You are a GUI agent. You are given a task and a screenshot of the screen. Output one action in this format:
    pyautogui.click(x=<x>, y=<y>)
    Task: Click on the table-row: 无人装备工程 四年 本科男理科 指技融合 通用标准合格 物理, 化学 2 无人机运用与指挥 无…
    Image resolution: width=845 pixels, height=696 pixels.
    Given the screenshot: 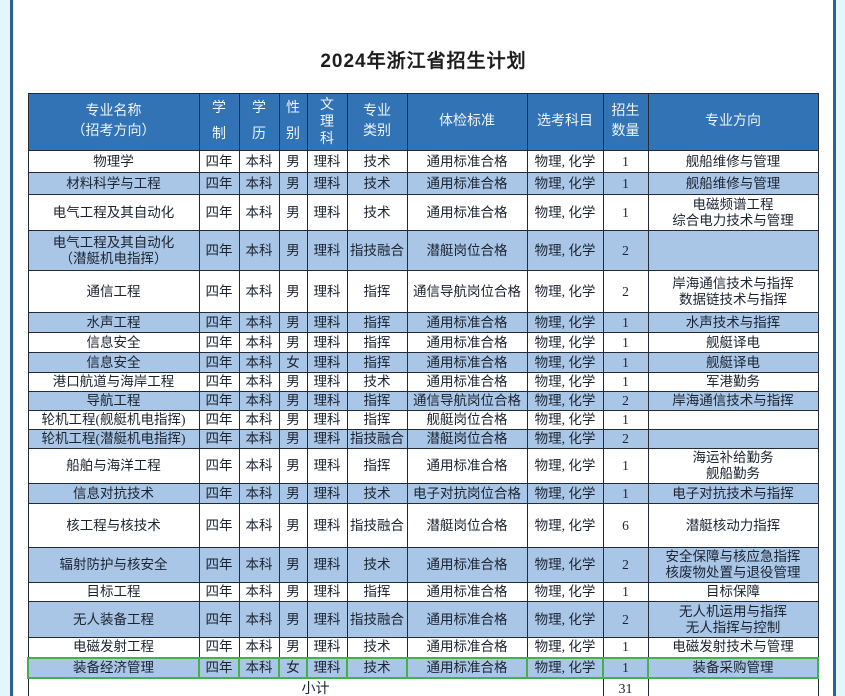 What is the action you would take?
    pyautogui.click(x=423, y=619)
    